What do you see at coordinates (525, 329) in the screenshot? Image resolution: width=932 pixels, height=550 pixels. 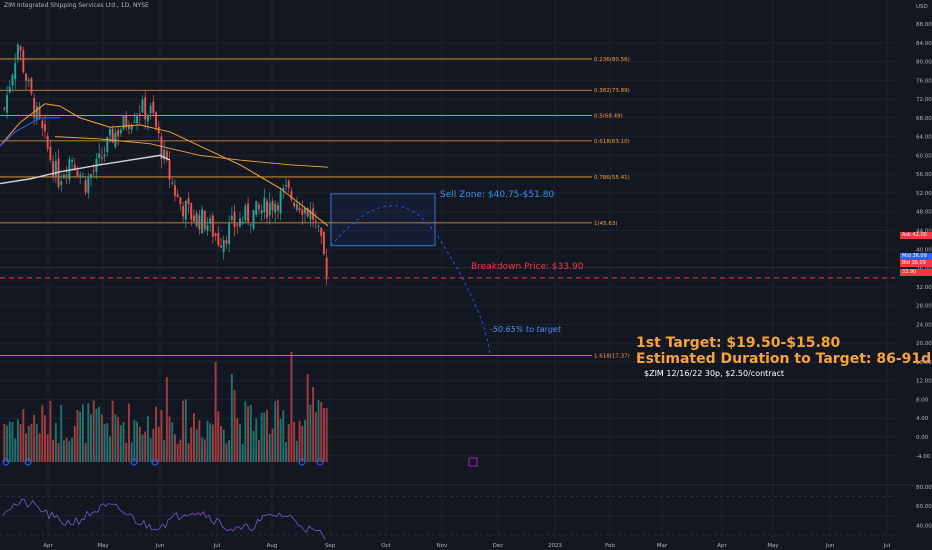 I see `percent-to-target-label: -50.65% to target` at bounding box center [525, 329].